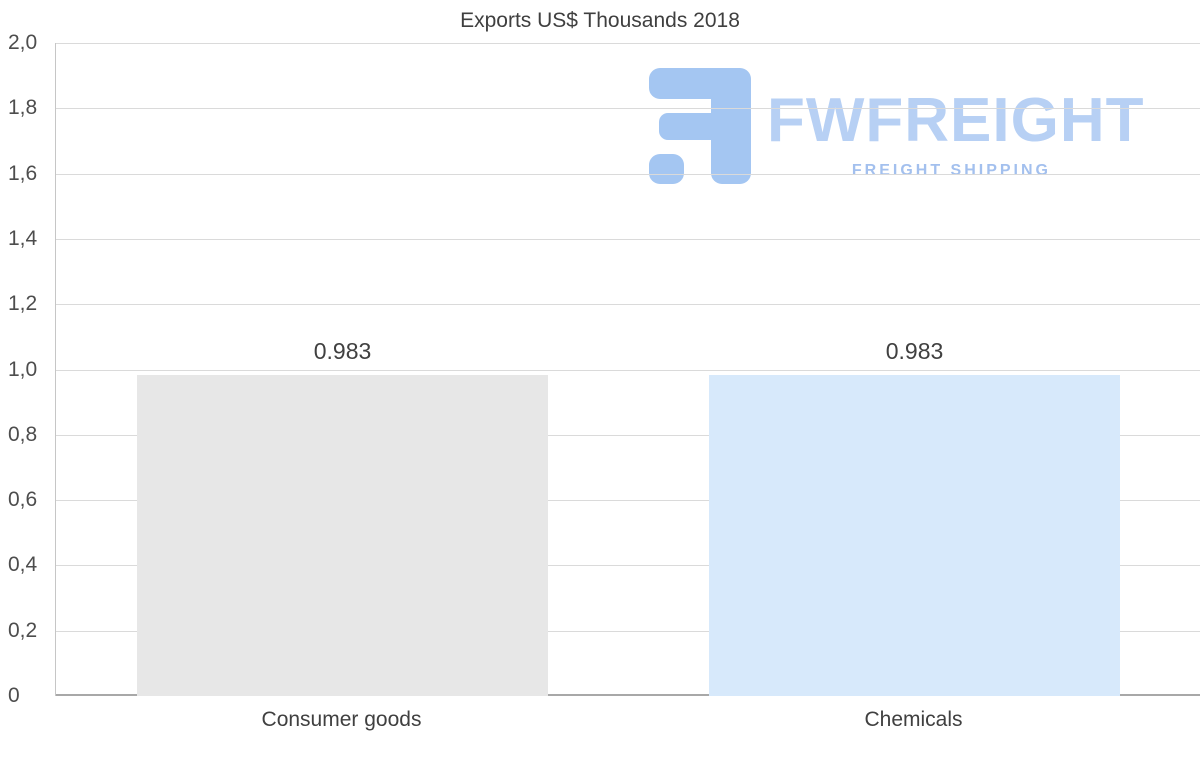 Image resolution: width=1200 pixels, height=763 pixels. I want to click on watermark-text: FWFREIGHT FREIGHT SHIPPING, so click(958, 135).